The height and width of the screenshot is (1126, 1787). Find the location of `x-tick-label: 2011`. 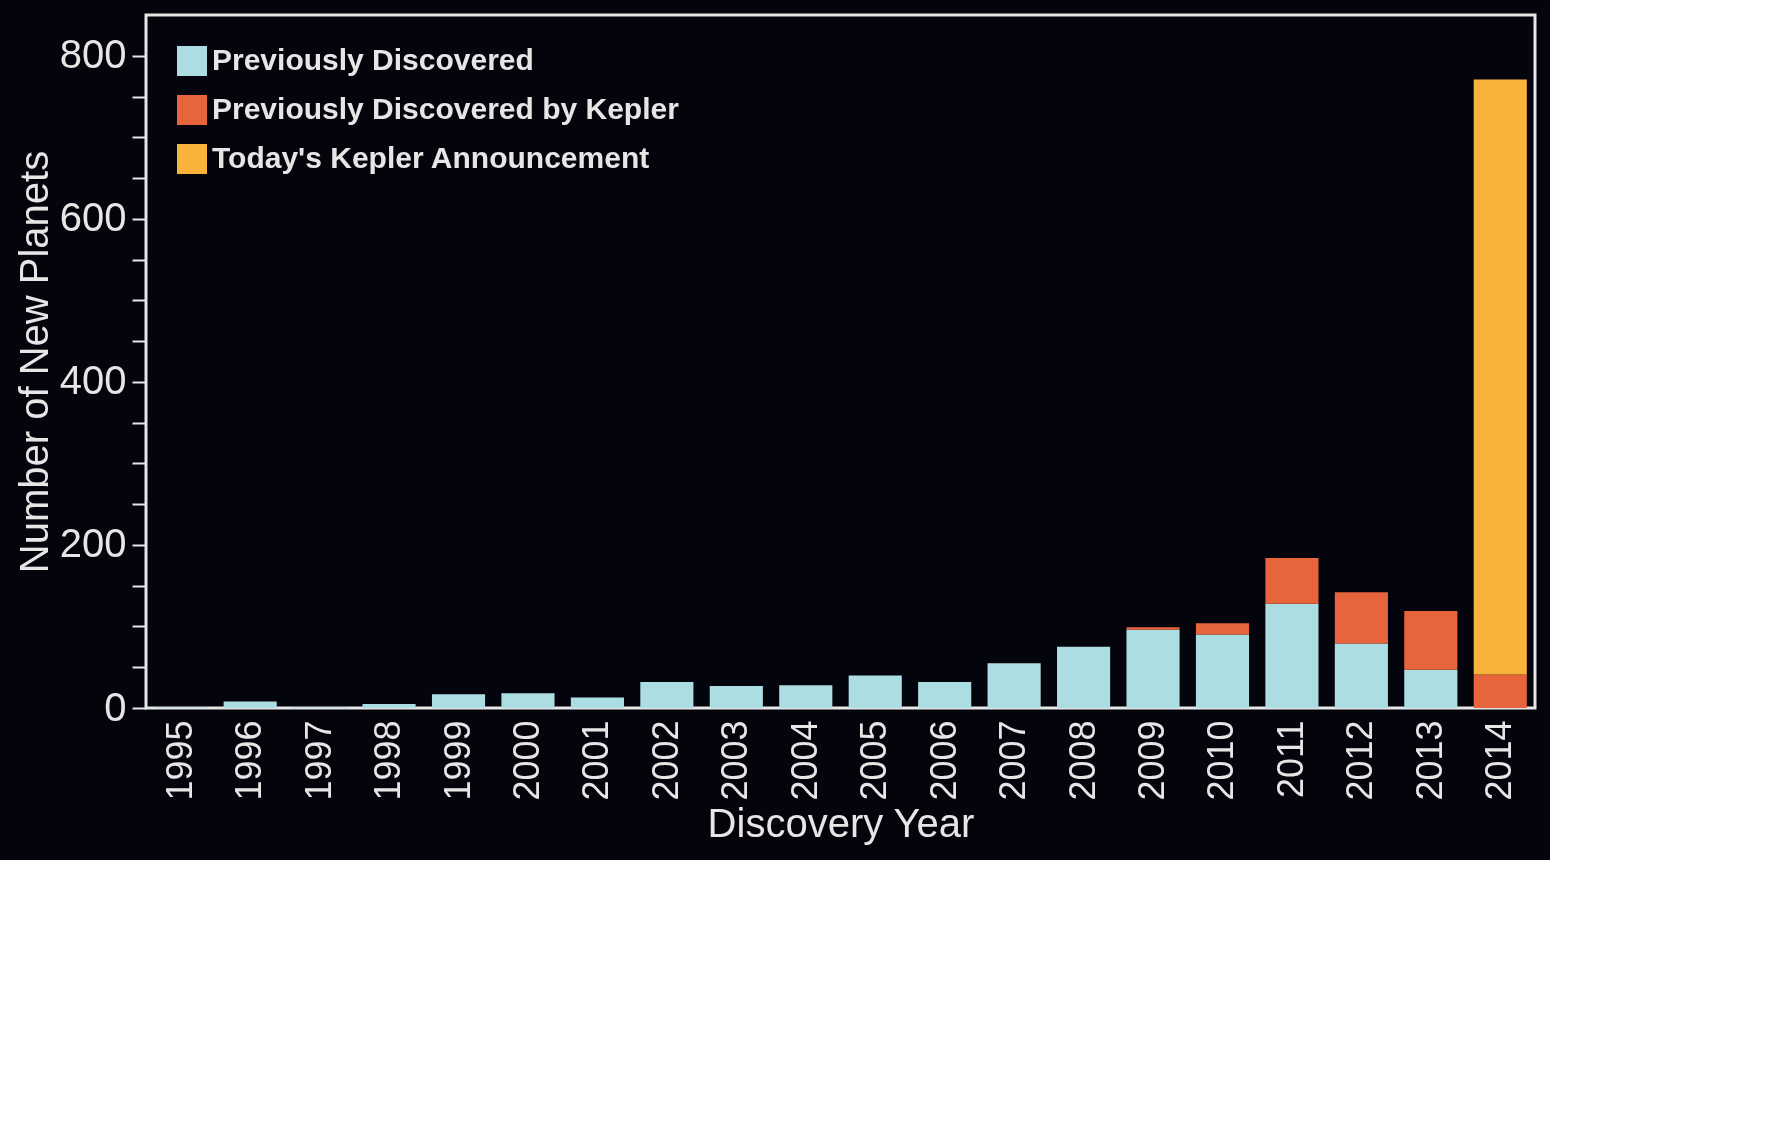

x-tick-label: 2011 is located at coordinates (1290, 759).